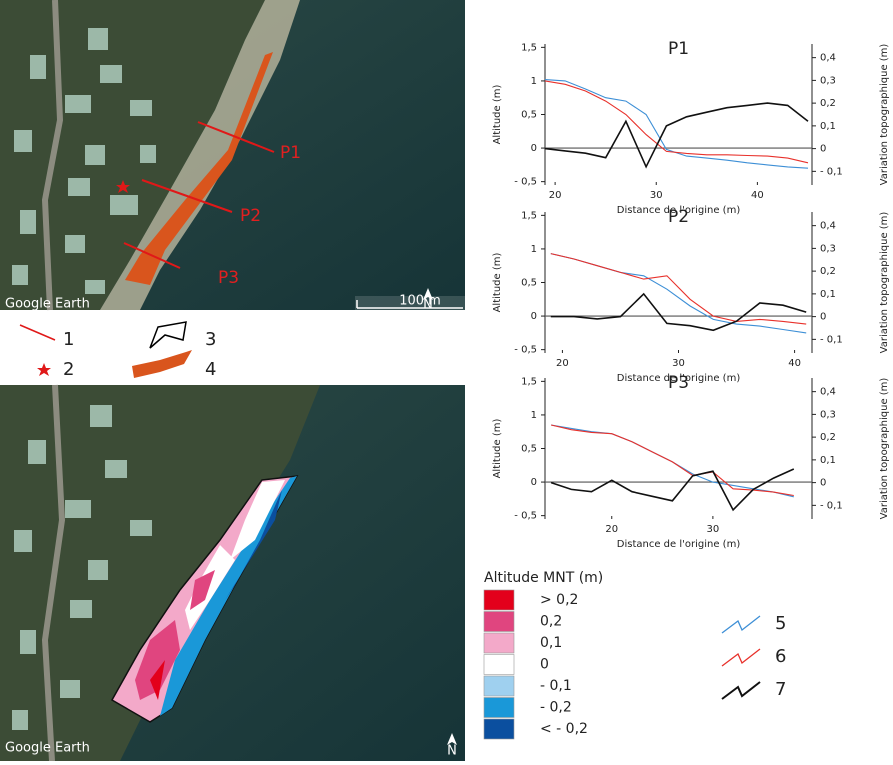  What do you see at coordinates (551, 643) in the screenshot?
I see `legend-label: 0,1` at bounding box center [551, 643].